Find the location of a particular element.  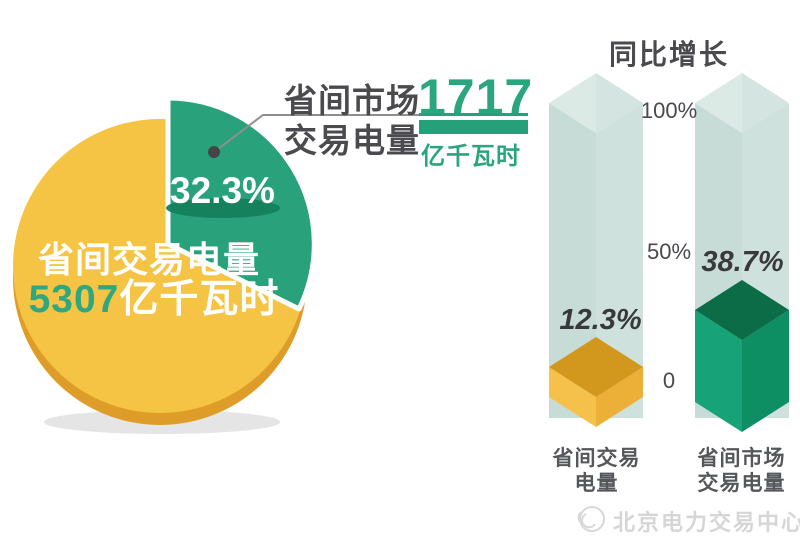

callout-leader-dot is located at coordinates (214, 152).